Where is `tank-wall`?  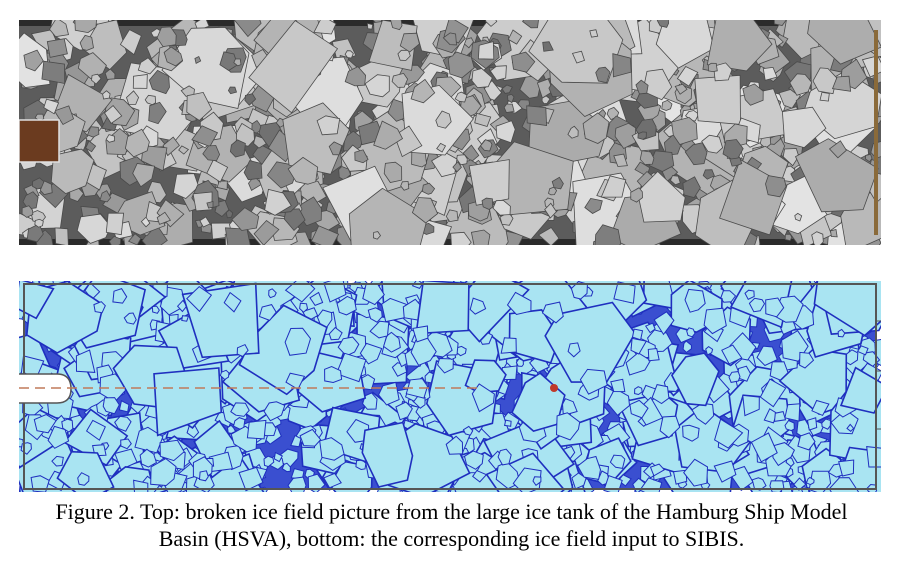 tank-wall is located at coordinates (876, 132).